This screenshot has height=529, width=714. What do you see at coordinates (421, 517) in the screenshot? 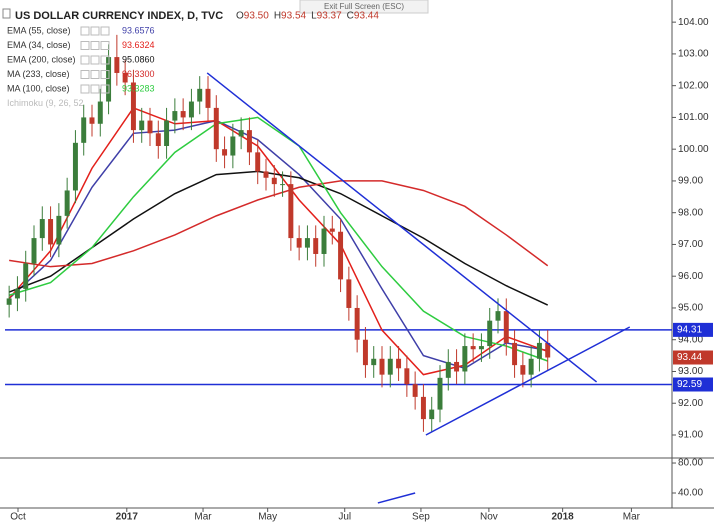
I see `x-tick-label: Sep` at bounding box center [421, 517].